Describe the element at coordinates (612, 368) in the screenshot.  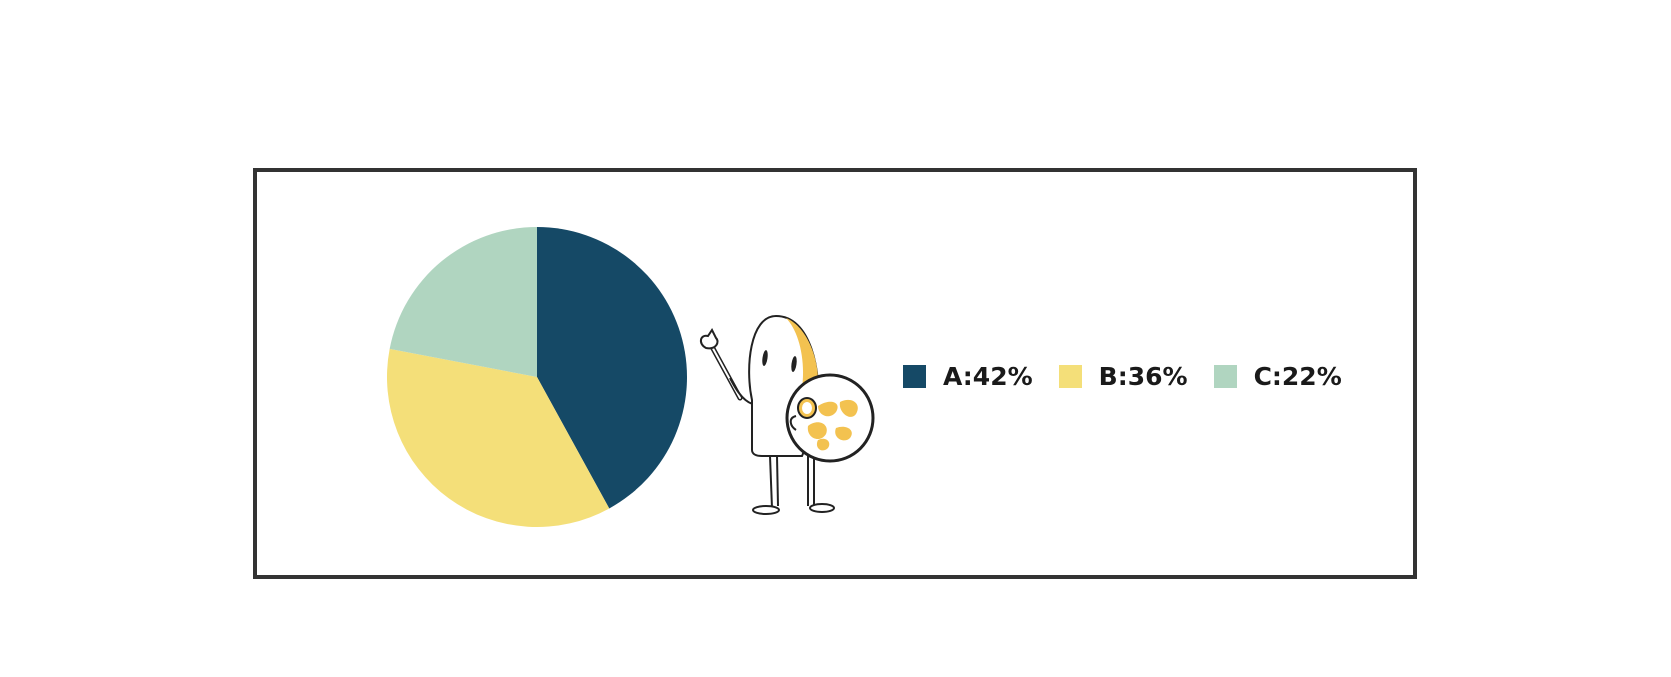
I see `pie-slice-a` at that location.